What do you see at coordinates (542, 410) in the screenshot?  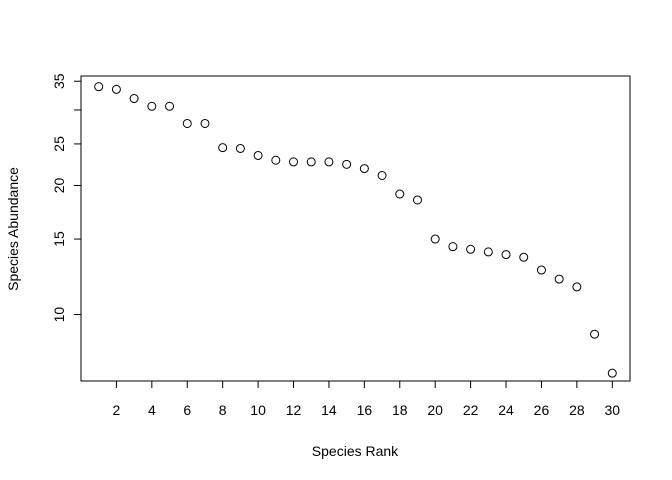 I see `x-tick-label: 26` at bounding box center [542, 410].